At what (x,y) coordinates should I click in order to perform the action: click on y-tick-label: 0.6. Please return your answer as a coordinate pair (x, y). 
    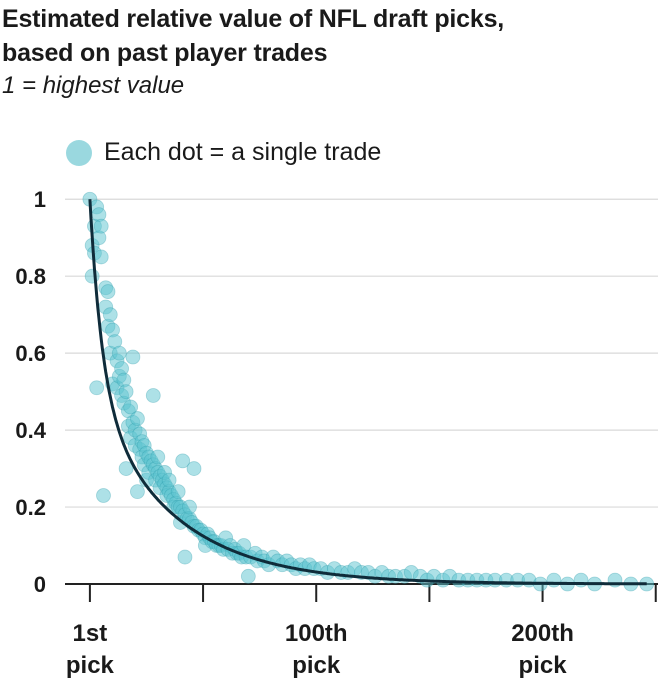
    Looking at the image, I should click on (30, 353).